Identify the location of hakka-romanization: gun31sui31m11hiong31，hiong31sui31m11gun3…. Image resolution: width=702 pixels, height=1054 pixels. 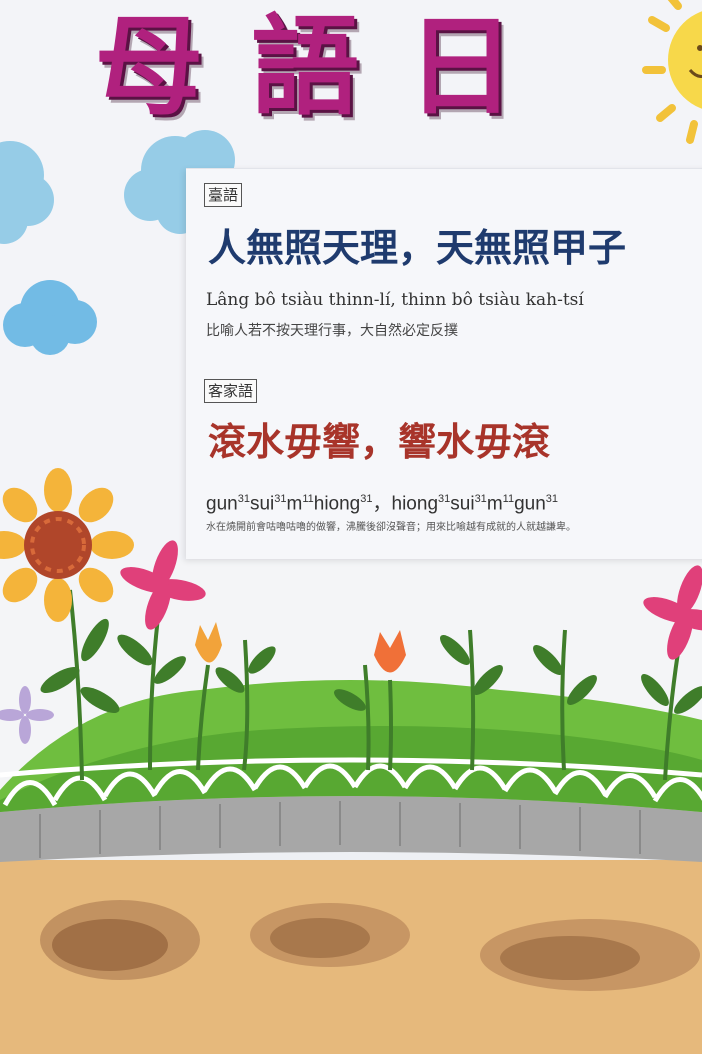
(382, 501).